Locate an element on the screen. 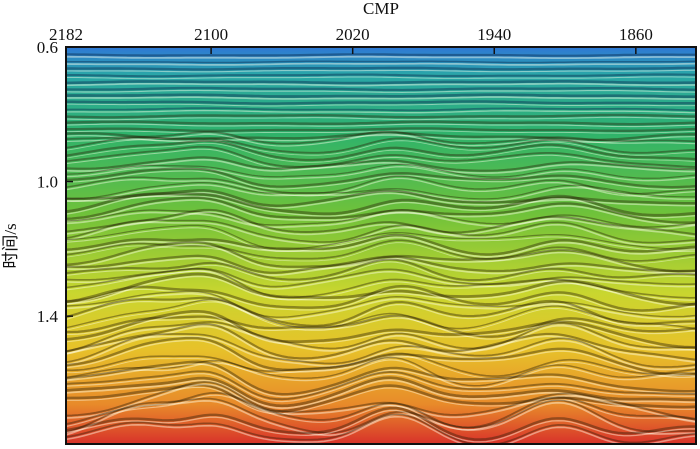 The height and width of the screenshot is (449, 700). x-tick-label: 2182 is located at coordinates (66, 34).